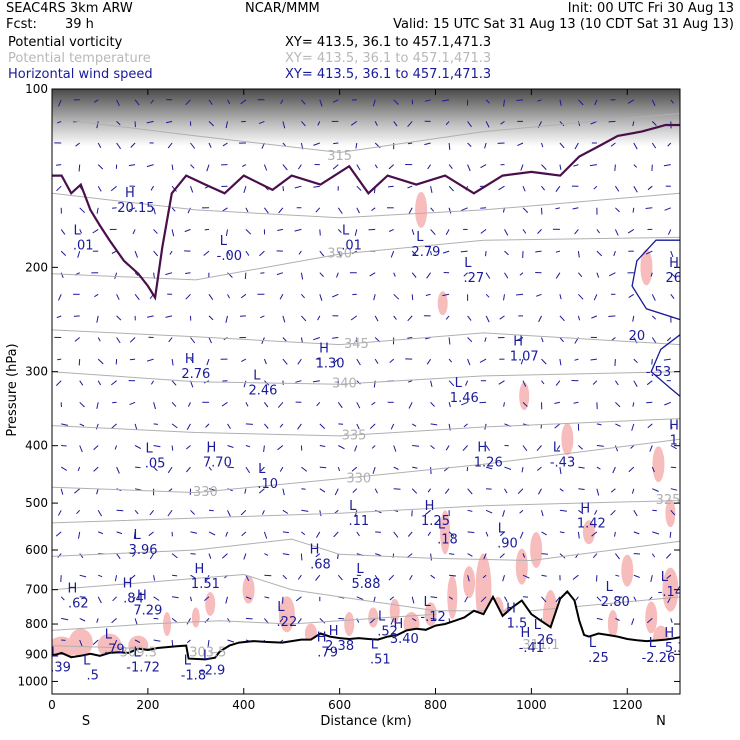 This screenshot has width=740, height=740. I want to click on x-tick-label: 0, so click(52, 705).